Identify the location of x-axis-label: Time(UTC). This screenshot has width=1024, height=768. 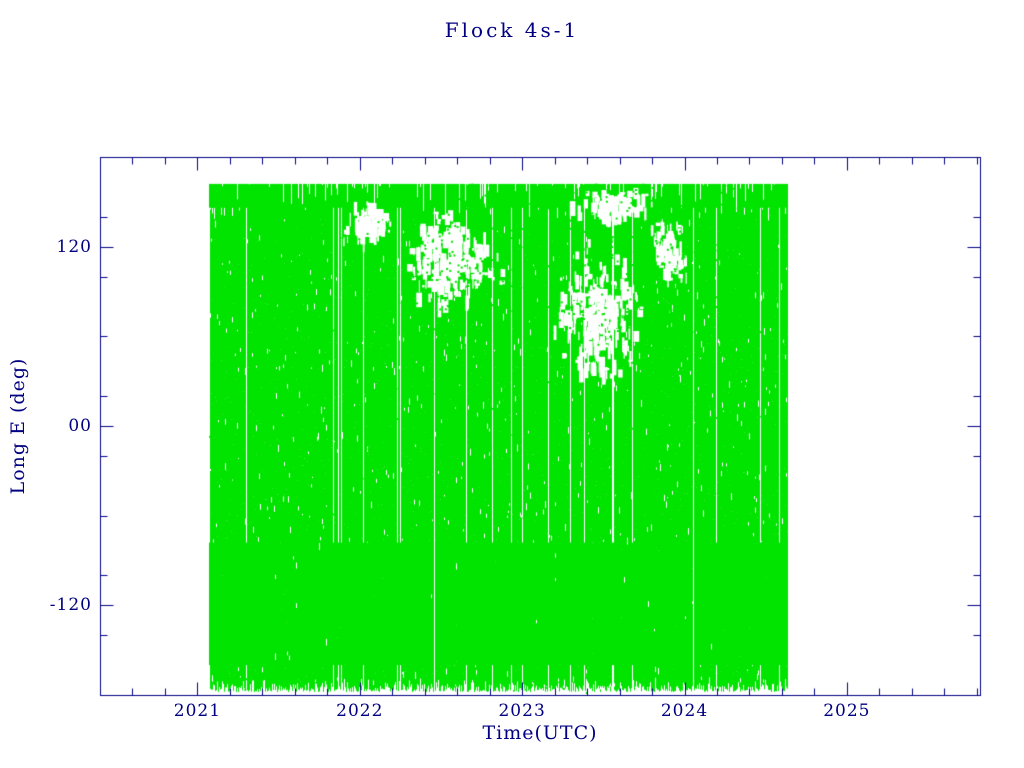
(540, 733).